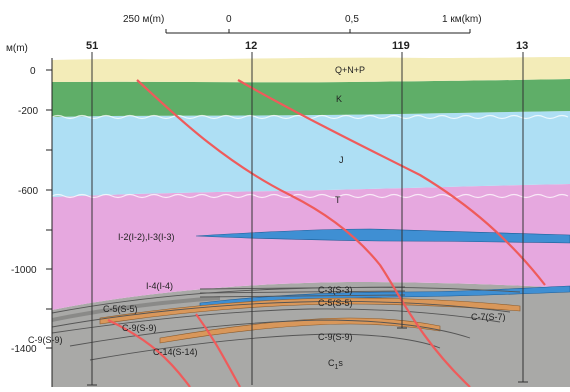 The width and height of the screenshot is (570, 392). I want to click on bed-label-i4: I-4(I-4), so click(159, 286).